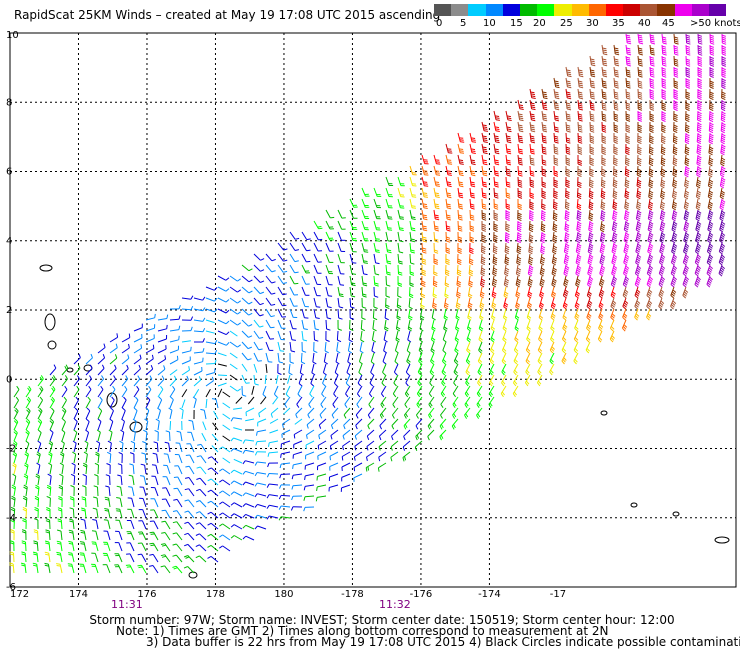 This screenshot has height=650, width=740. I want to click on legend-label: 45, so click(668, 23).